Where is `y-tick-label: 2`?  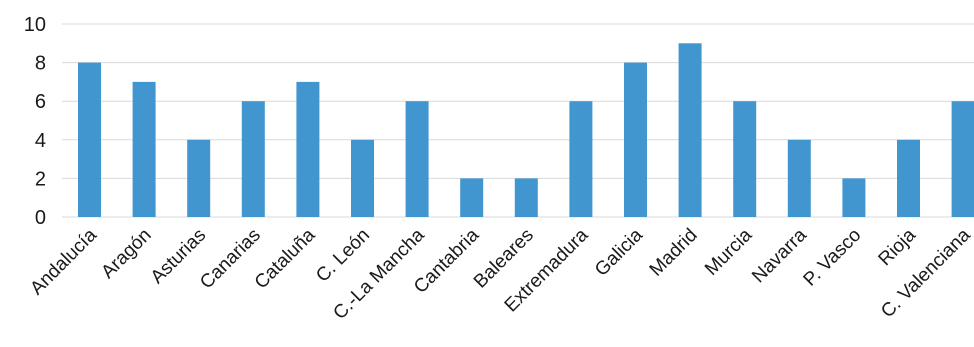 y-tick-label: 2 is located at coordinates (40, 179).